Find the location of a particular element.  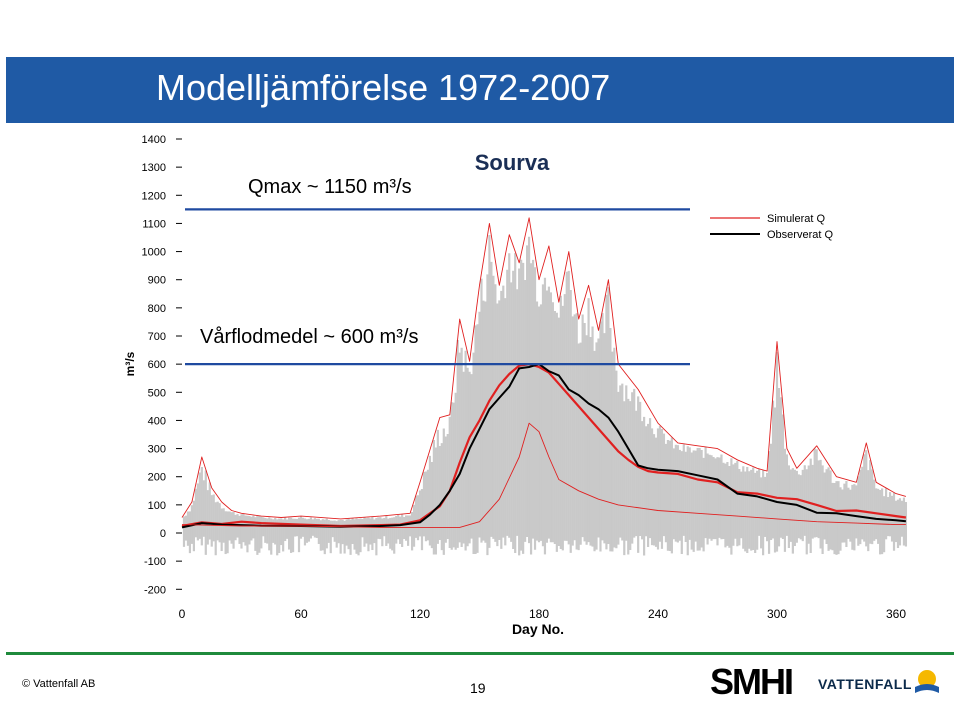

x-tick-label: 360 is located at coordinates (896, 614).